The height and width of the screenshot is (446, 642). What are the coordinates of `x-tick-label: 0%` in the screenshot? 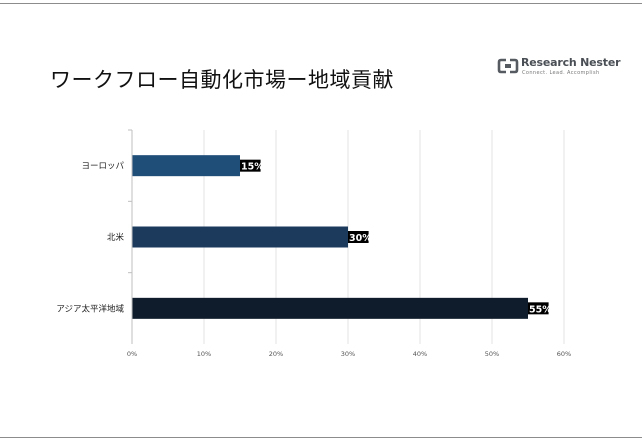 It's located at (132, 354).